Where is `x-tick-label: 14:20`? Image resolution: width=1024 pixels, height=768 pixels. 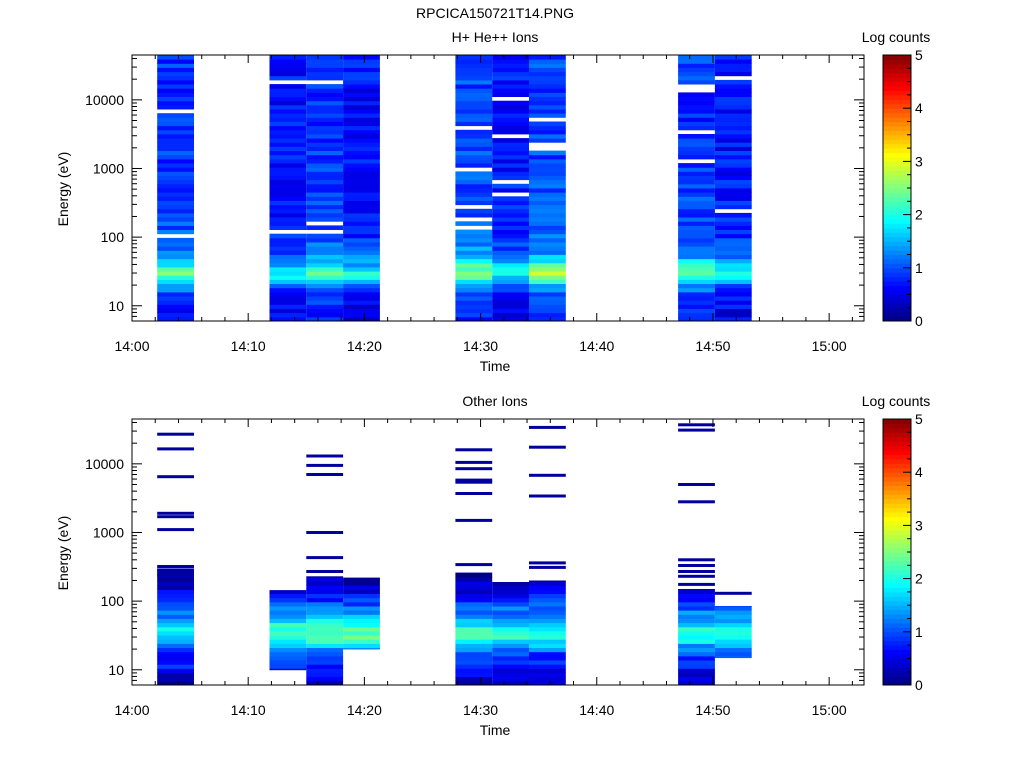
x-tick-label: 14:20 is located at coordinates (364, 346).